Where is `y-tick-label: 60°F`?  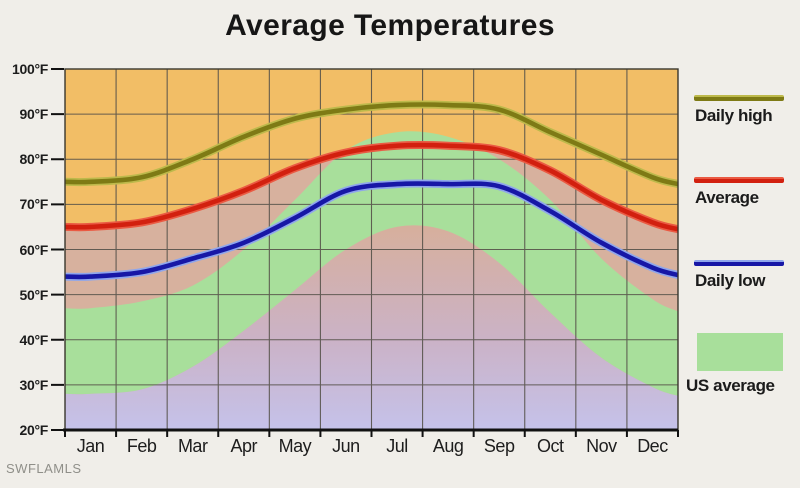
y-tick-label: 60°F is located at coordinates (33, 249).